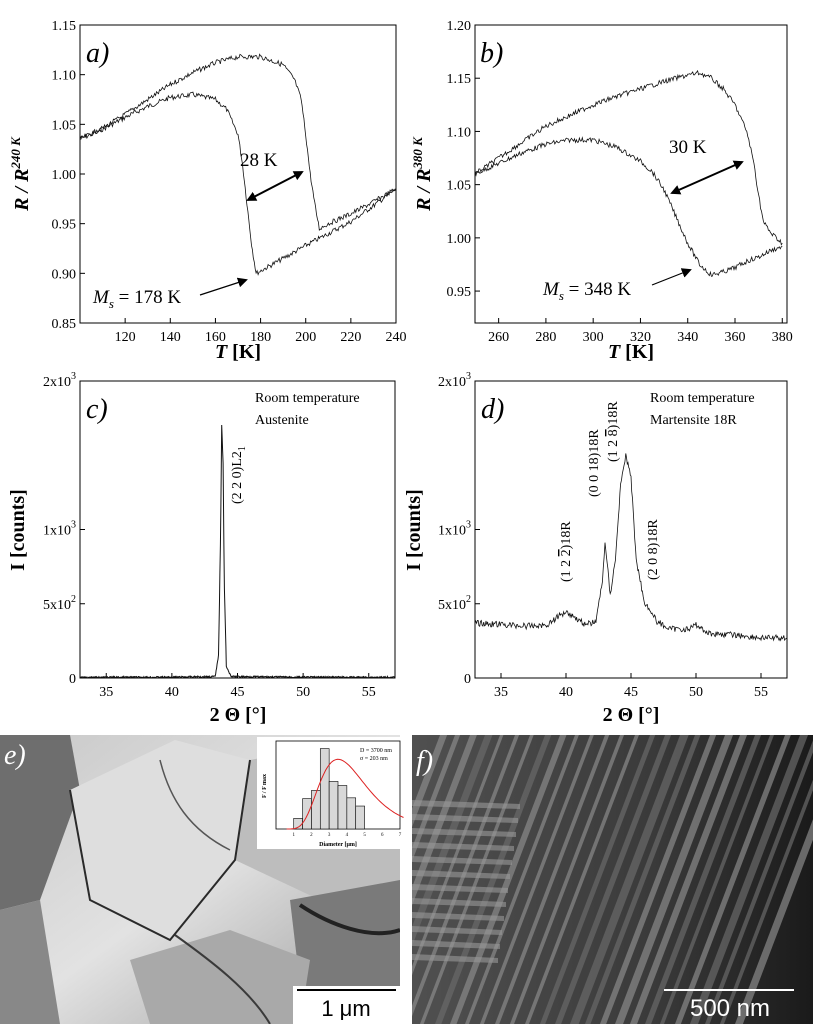 This screenshot has width=813, height=1024. What do you see at coordinates (303, 692) in the screenshot?
I see `x-tick-label-c-50: 50` at bounding box center [303, 692].